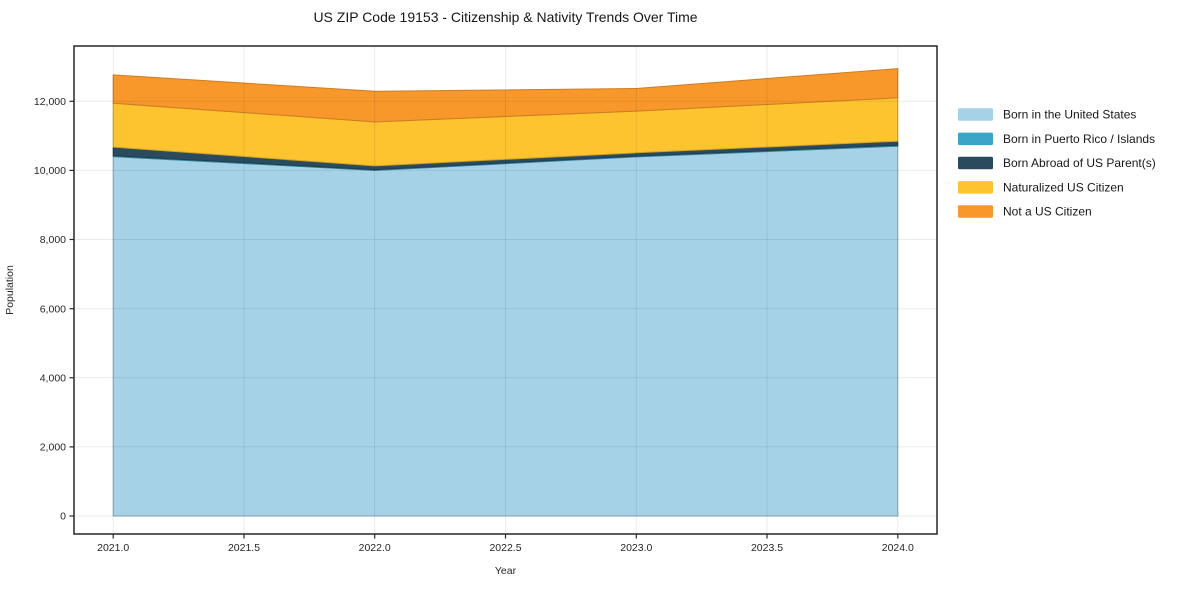 Image resolution: width=1189 pixels, height=590 pixels. Describe the element at coordinates (636, 548) in the screenshot. I see `x-tick-label: 2023.0` at that location.